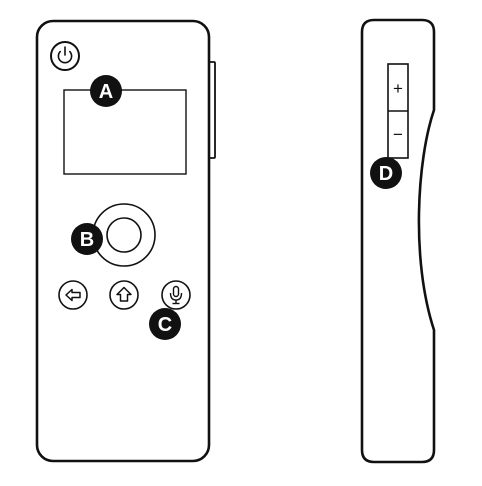  I want to click on remote-side-body, so click(398, 241).